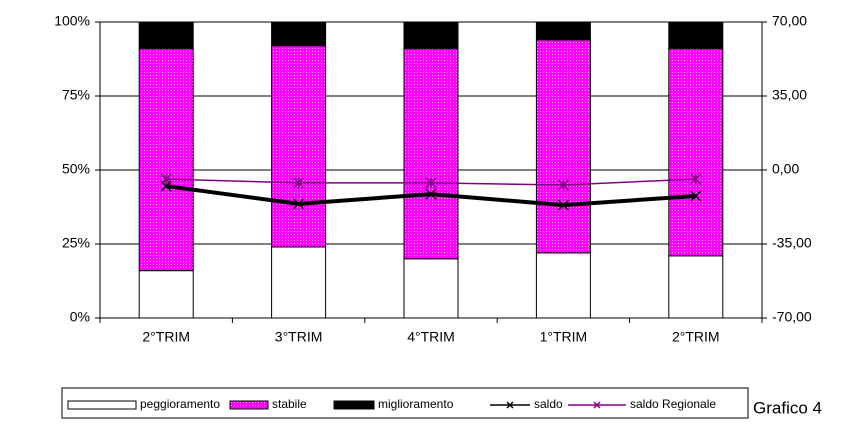  What do you see at coordinates (792, 243) in the screenshot?
I see `y2-tick-label: -35,00` at bounding box center [792, 243].